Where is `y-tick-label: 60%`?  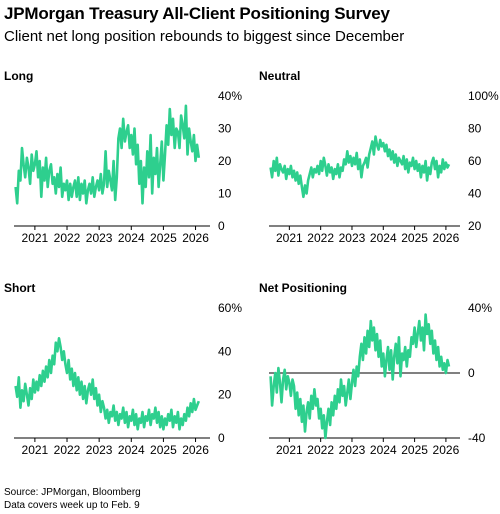
y-tick-label: 60% is located at coordinates (230, 308).